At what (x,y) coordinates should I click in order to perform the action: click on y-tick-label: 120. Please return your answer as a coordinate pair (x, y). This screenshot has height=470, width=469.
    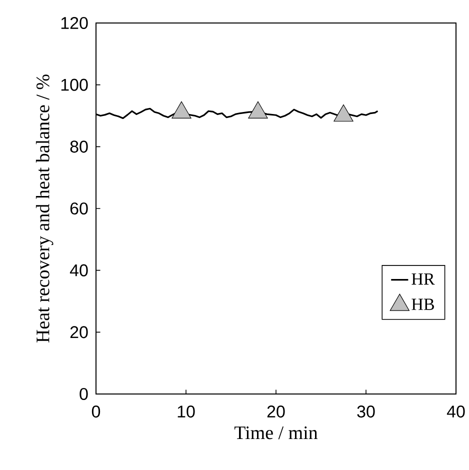
    Looking at the image, I should click on (74, 23).